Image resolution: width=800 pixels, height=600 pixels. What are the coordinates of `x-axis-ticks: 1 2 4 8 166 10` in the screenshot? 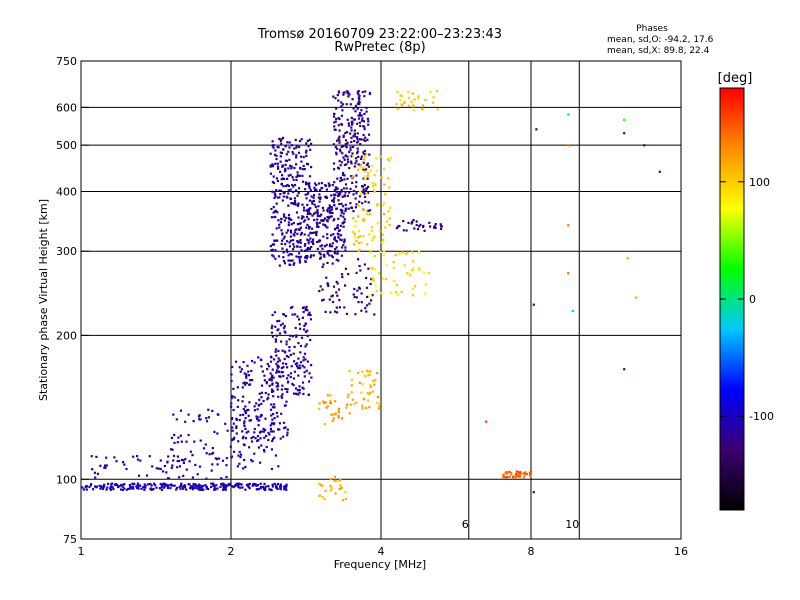 It's located at (383, 538).